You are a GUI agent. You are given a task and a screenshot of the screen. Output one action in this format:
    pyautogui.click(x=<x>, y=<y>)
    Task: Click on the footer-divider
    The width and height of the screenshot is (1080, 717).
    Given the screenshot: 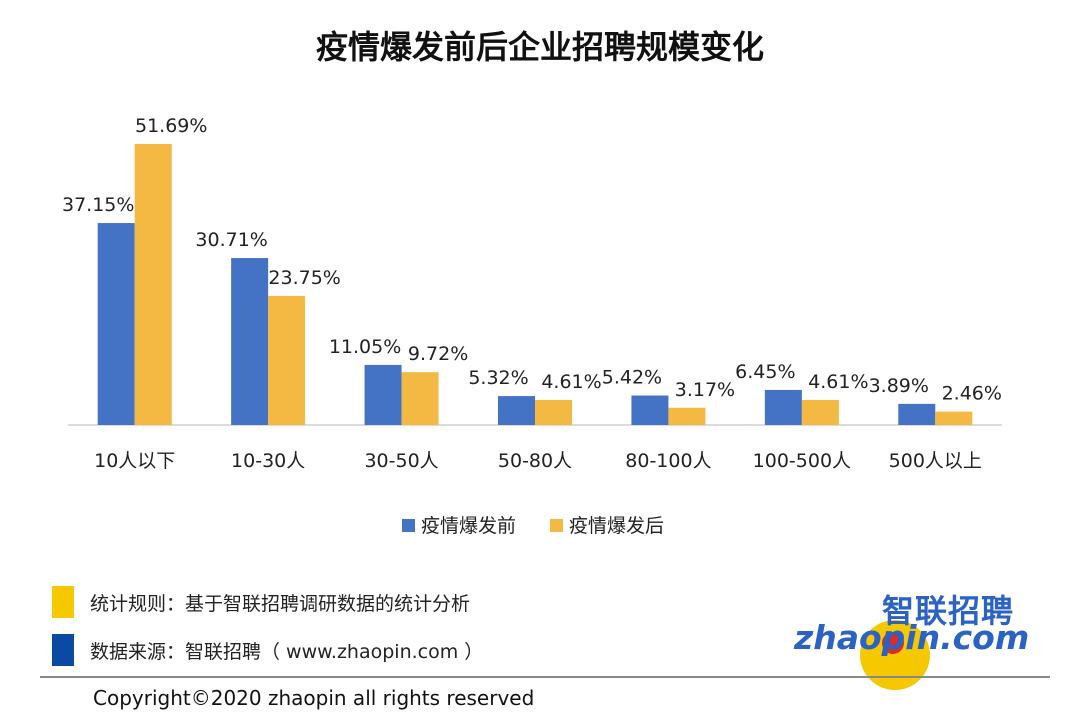 What is the action you would take?
    pyautogui.click(x=545, y=677)
    